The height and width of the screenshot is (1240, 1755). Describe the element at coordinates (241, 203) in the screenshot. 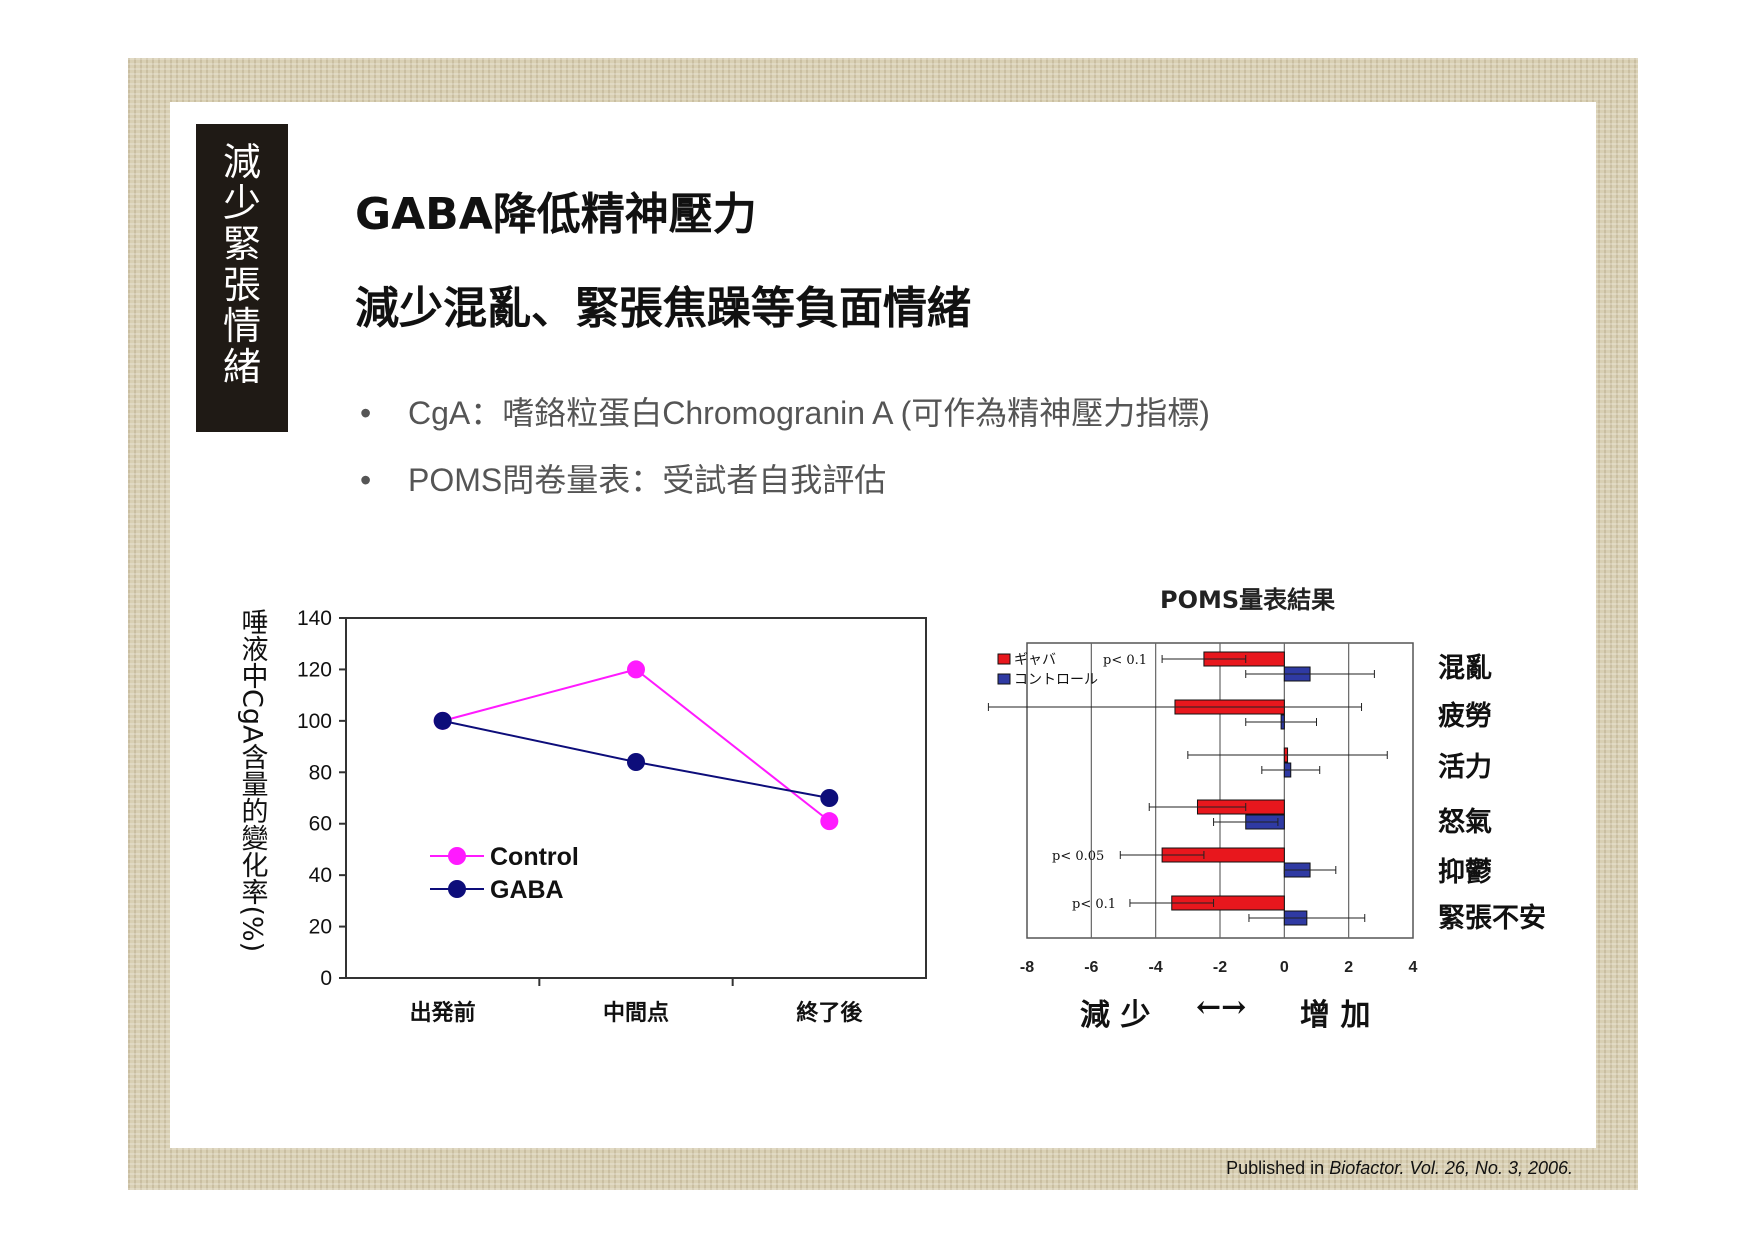

I see `side-tab-char: 少` at that location.